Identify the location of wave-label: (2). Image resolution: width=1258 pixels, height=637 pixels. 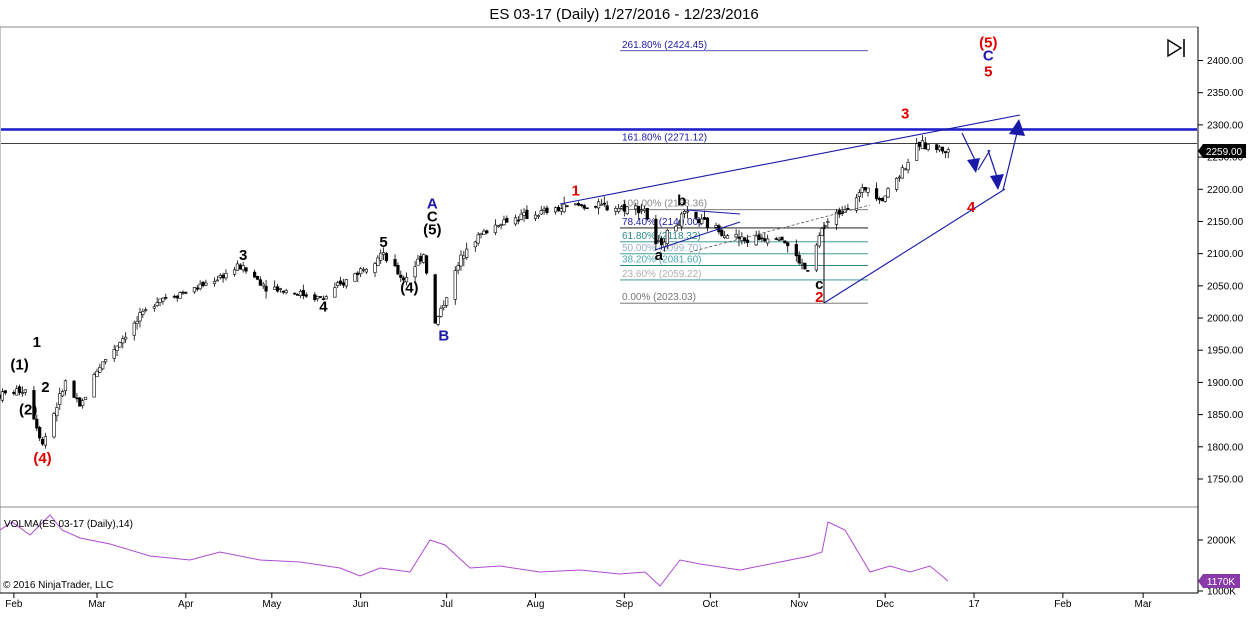
(28, 410).